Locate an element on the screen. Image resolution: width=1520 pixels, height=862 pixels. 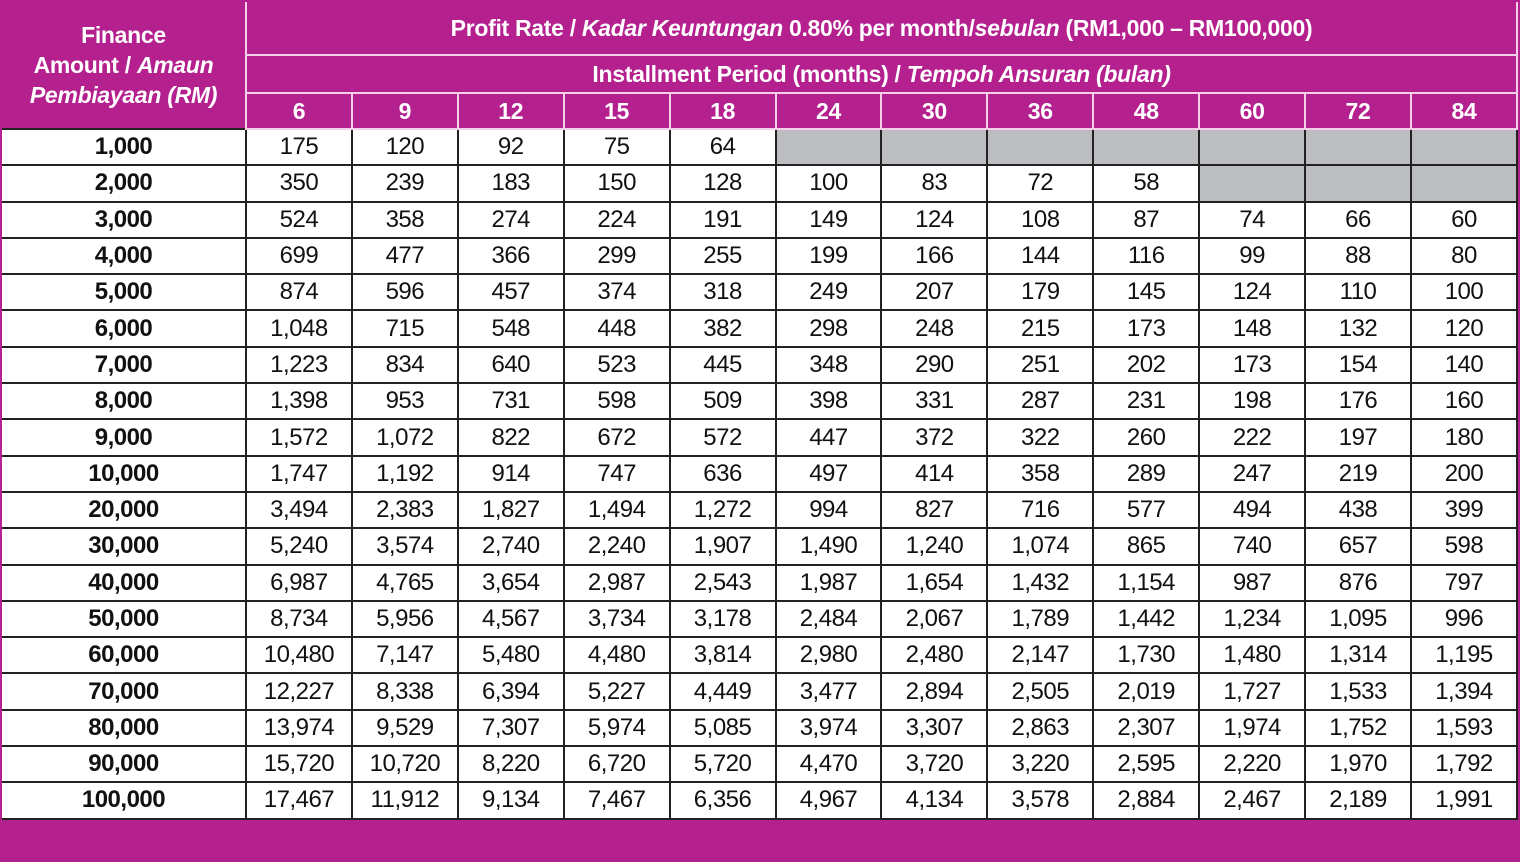
installment-cell: 260 is located at coordinates (1146, 437).